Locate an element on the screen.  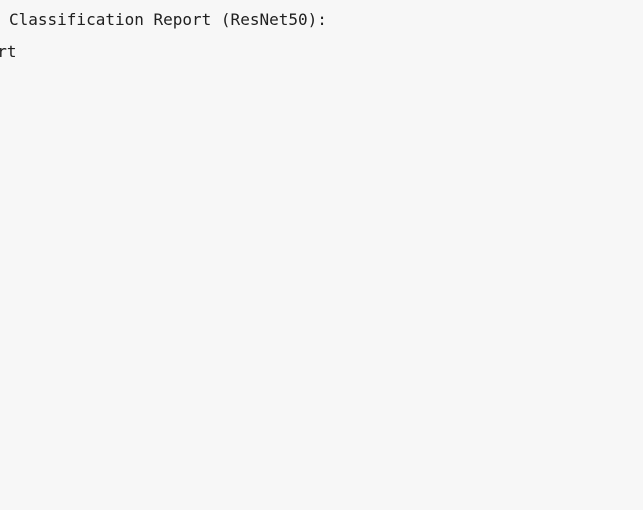
report-title-line: Classification Report (ResNet50): is located at coordinates (163, 20).